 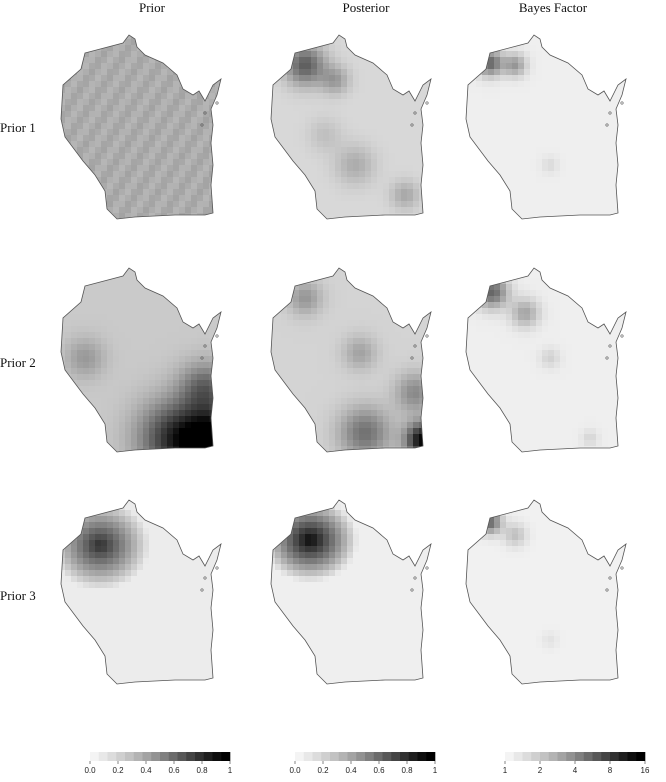 I want to click on map-prior-2-prior, so click(x=145, y=368).